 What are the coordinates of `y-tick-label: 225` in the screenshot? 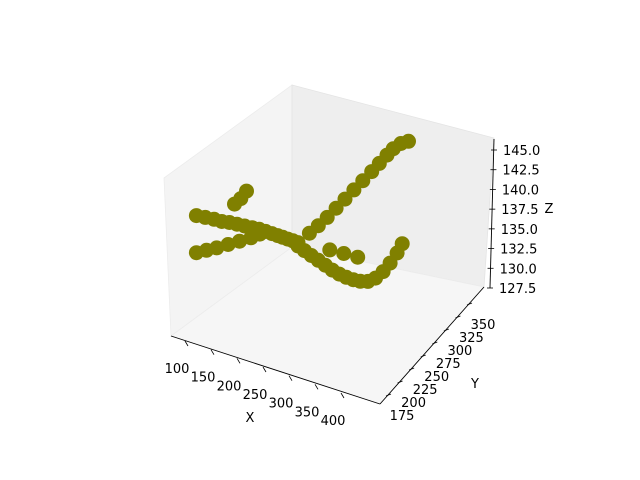 It's located at (425, 390).